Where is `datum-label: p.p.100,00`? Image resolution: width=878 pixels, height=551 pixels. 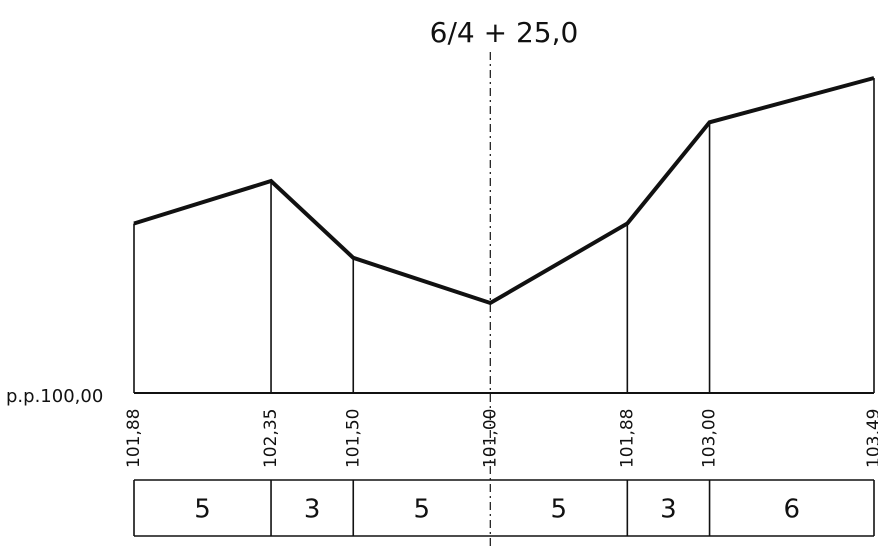 datum-label: p.p.100,00 is located at coordinates (55, 396).